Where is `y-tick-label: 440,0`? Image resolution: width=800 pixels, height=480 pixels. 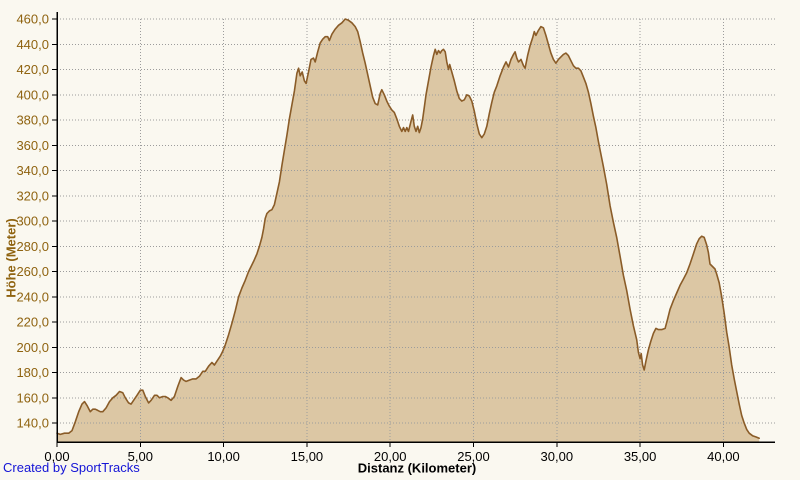 y-tick-label: 440,0 is located at coordinates (32, 44).